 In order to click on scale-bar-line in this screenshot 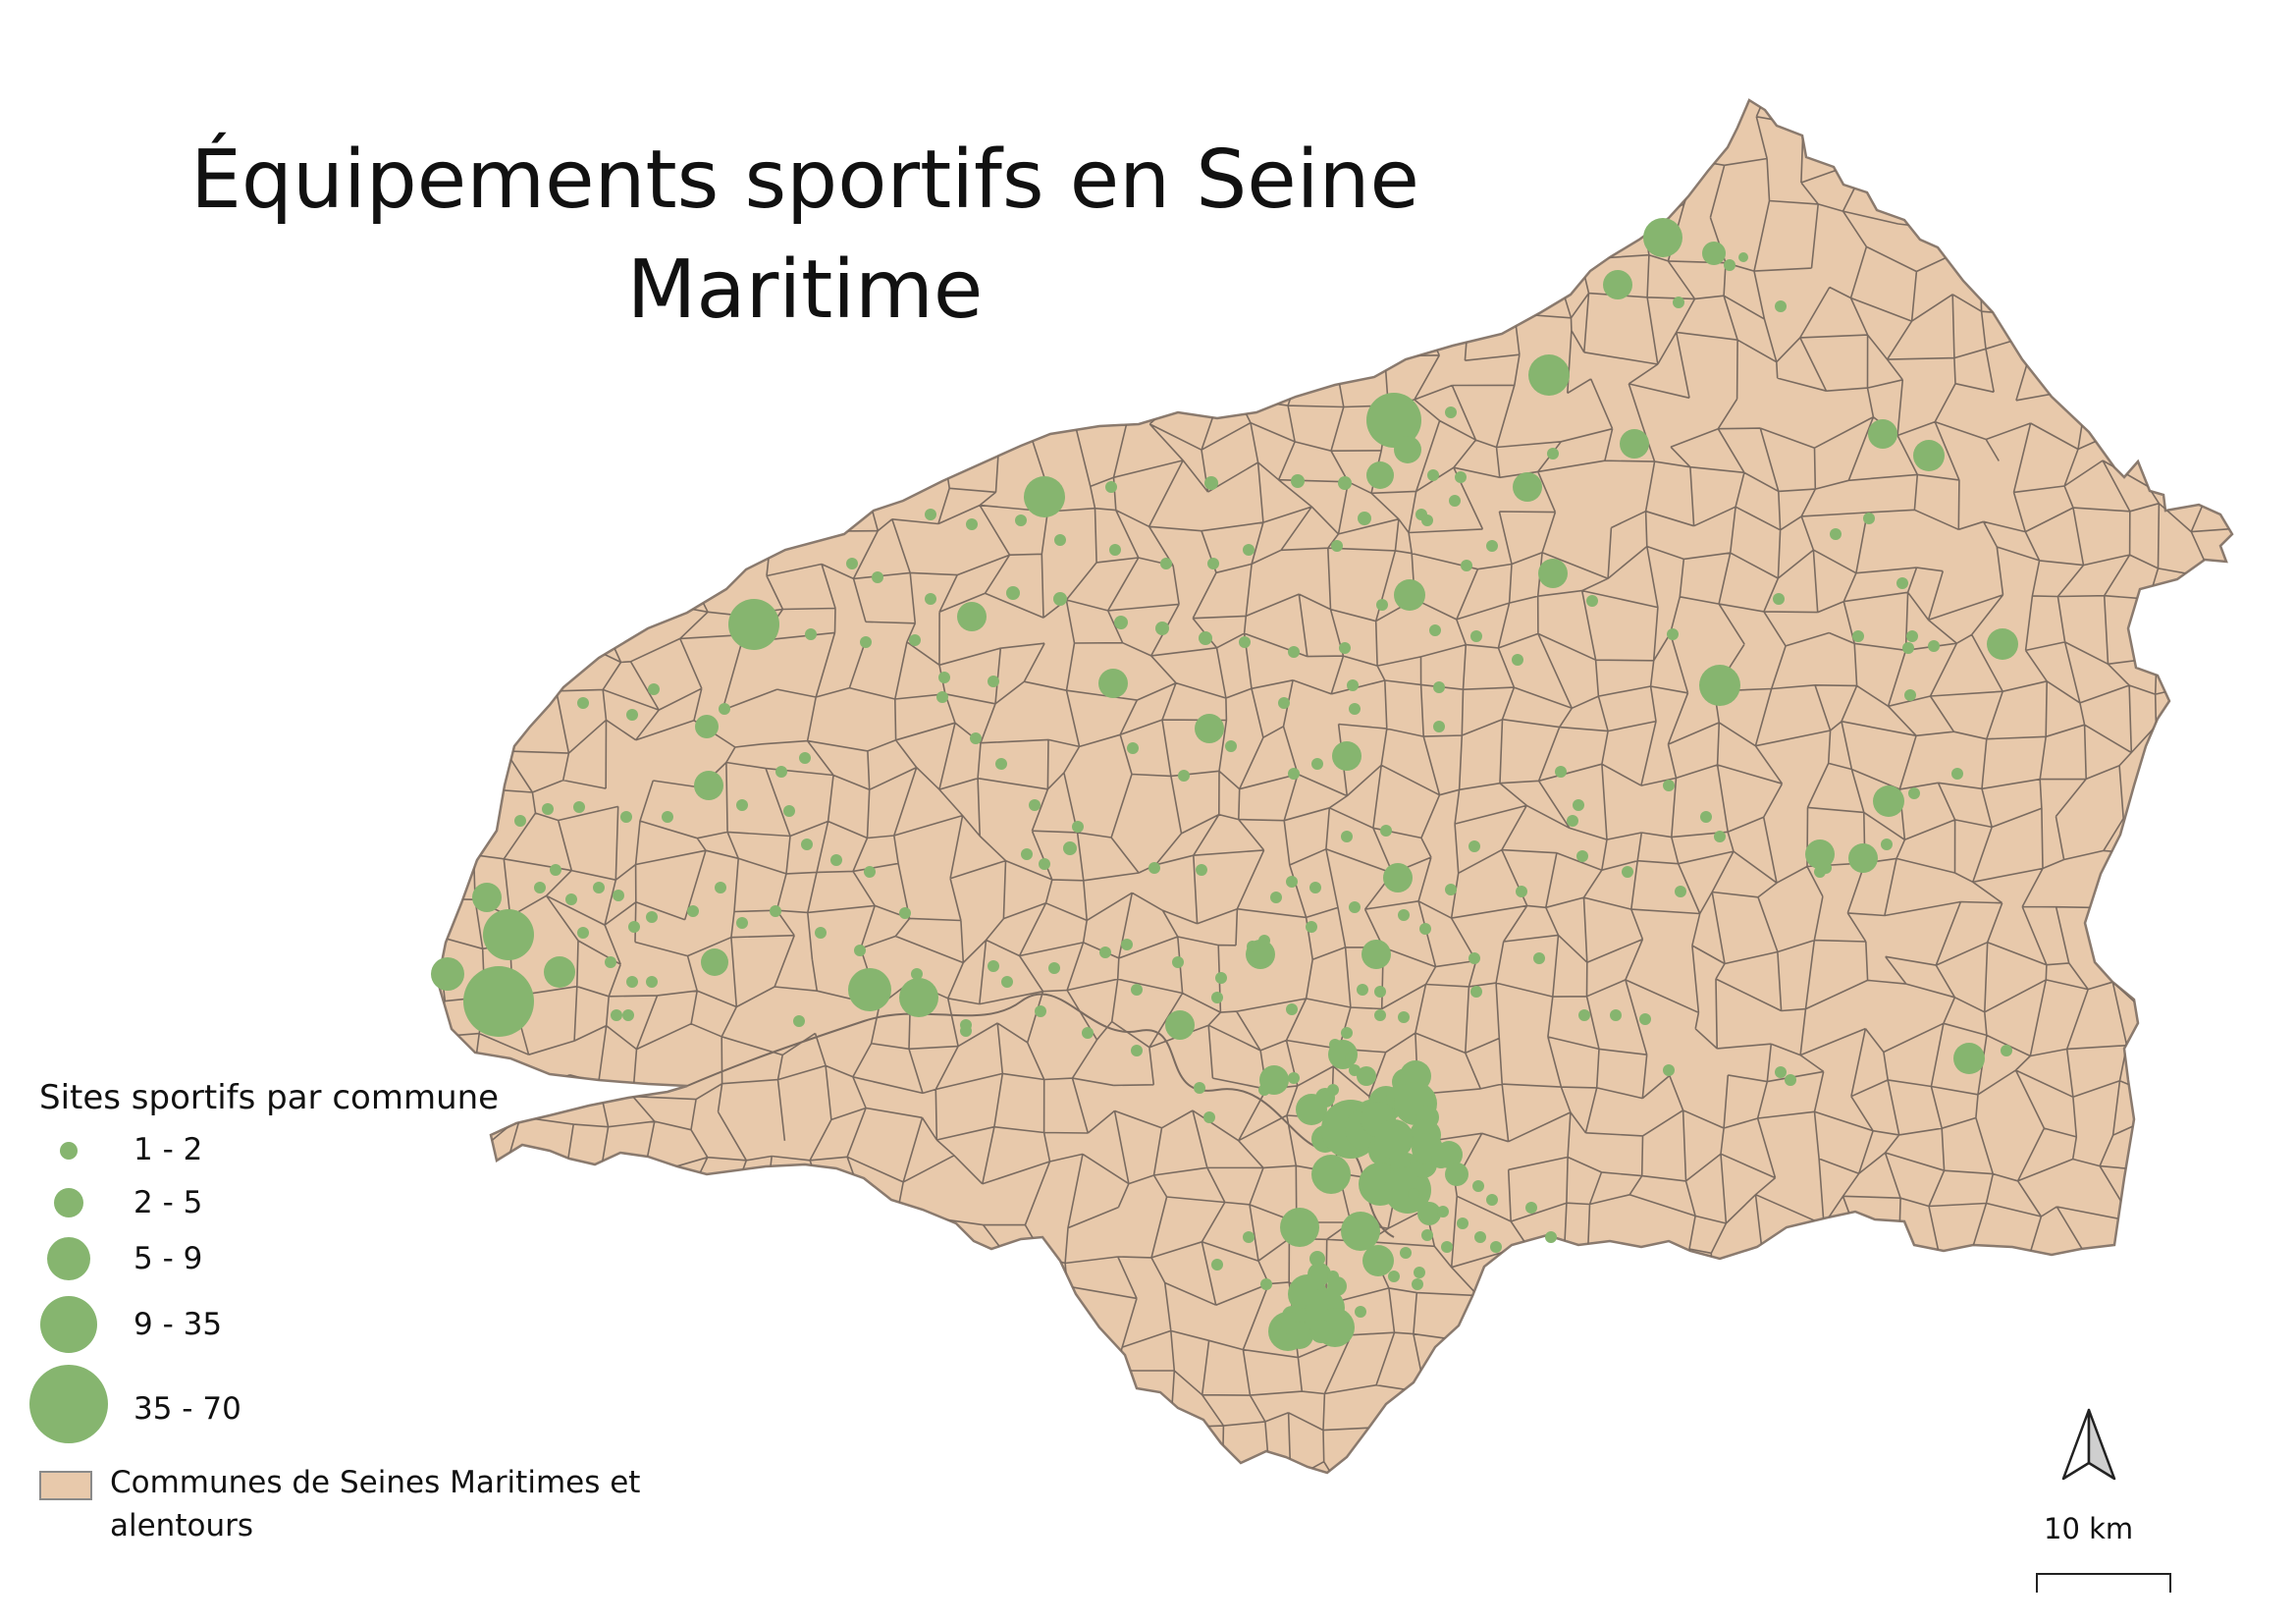, I will do `click(2103, 1583)`.